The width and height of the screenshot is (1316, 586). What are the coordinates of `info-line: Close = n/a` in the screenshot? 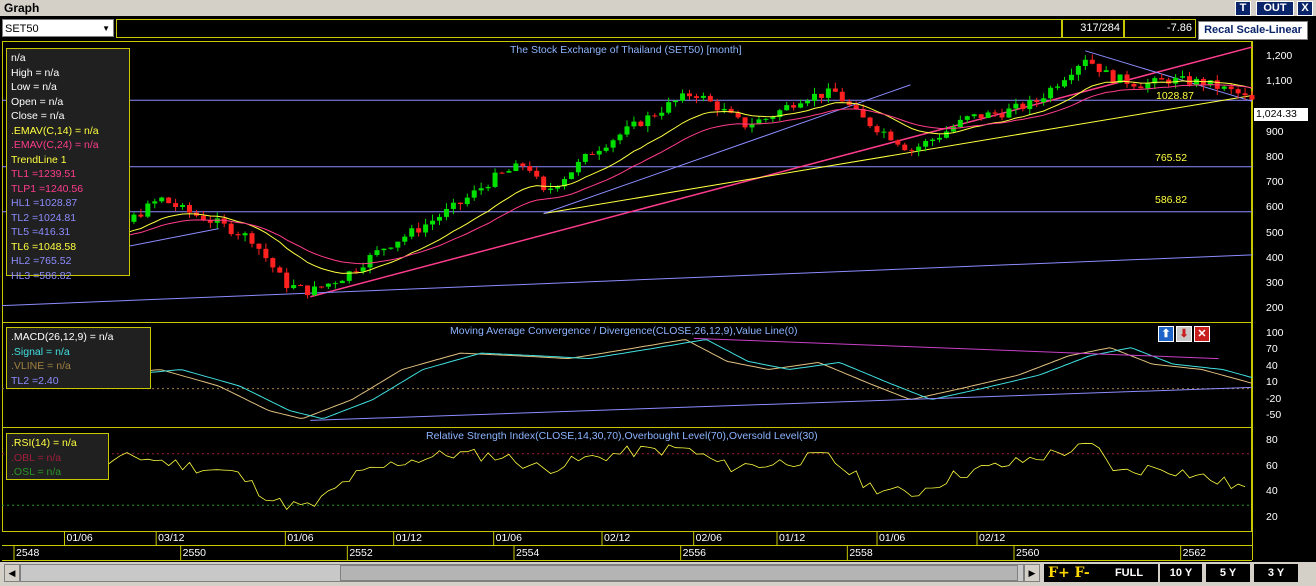 It's located at (38, 116).